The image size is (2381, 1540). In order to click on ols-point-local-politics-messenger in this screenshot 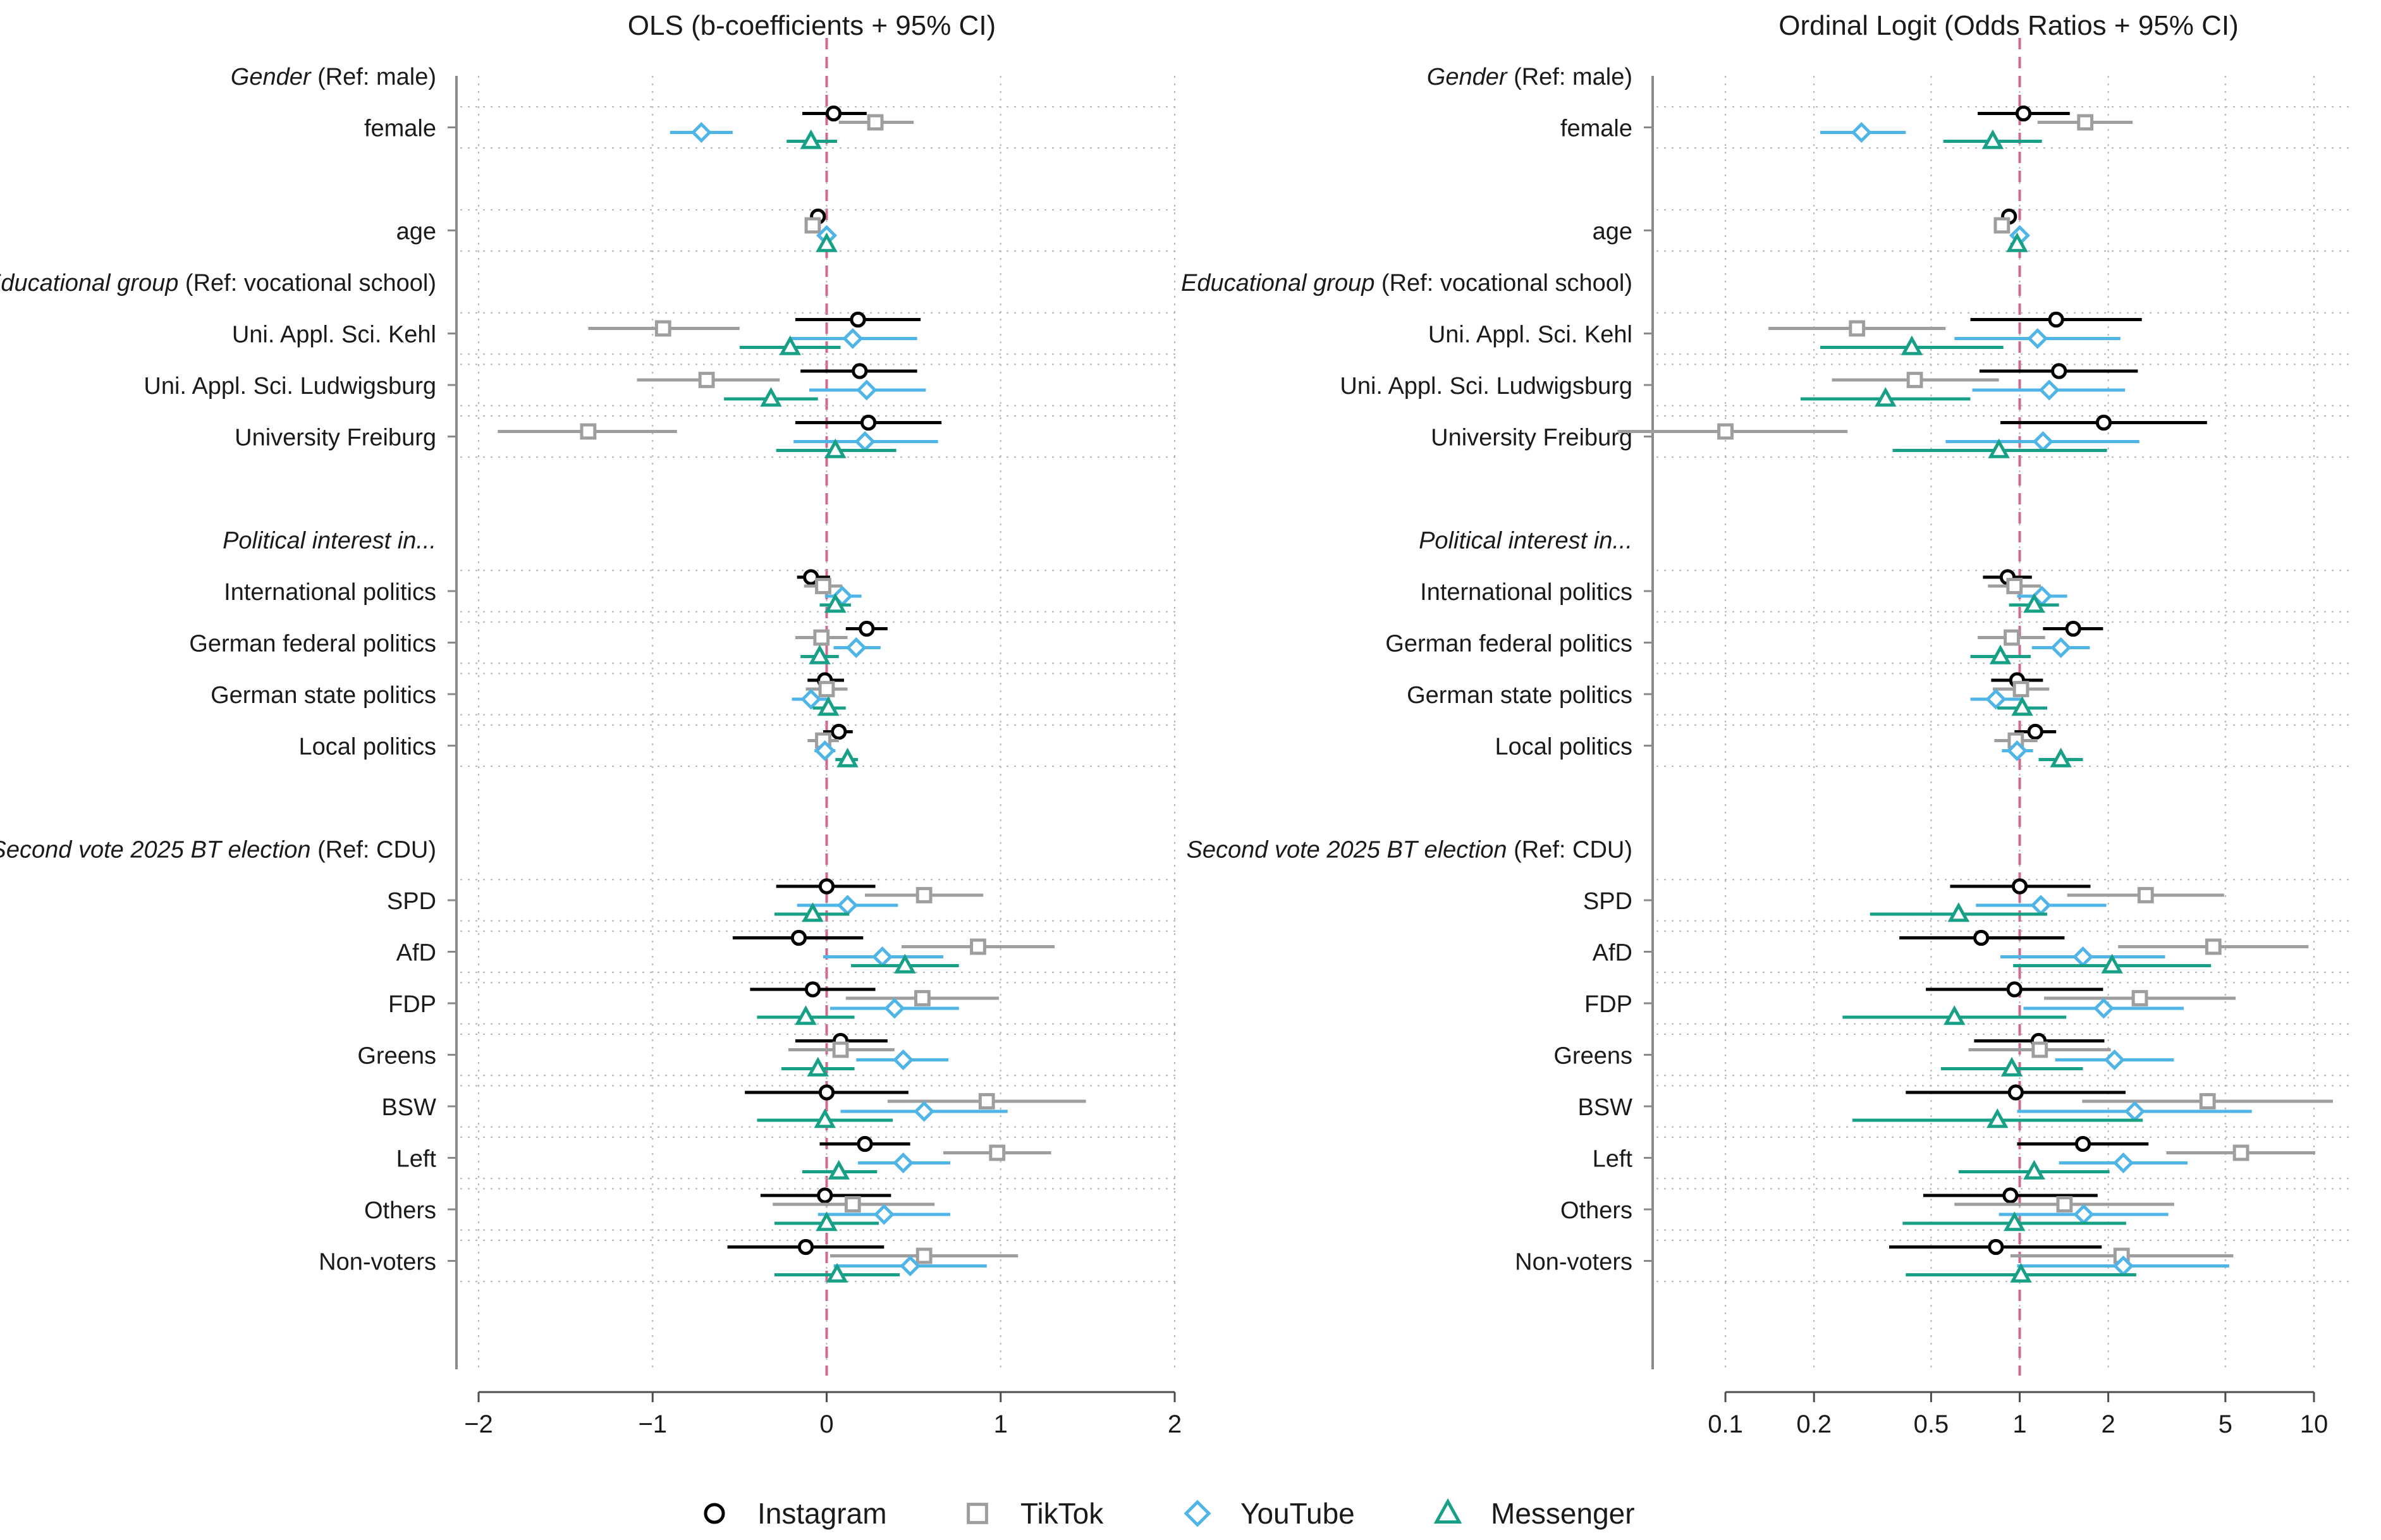, I will do `click(847, 757)`.